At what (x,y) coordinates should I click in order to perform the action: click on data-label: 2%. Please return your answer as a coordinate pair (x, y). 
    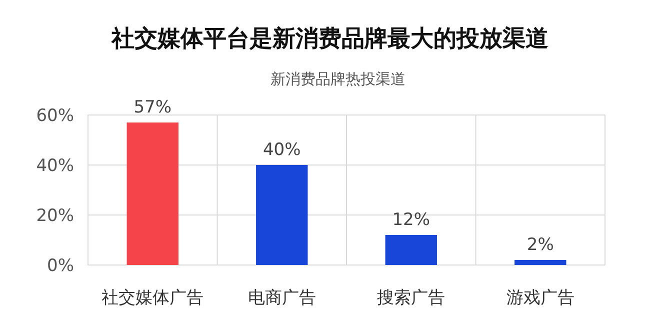
    Looking at the image, I should click on (540, 245).